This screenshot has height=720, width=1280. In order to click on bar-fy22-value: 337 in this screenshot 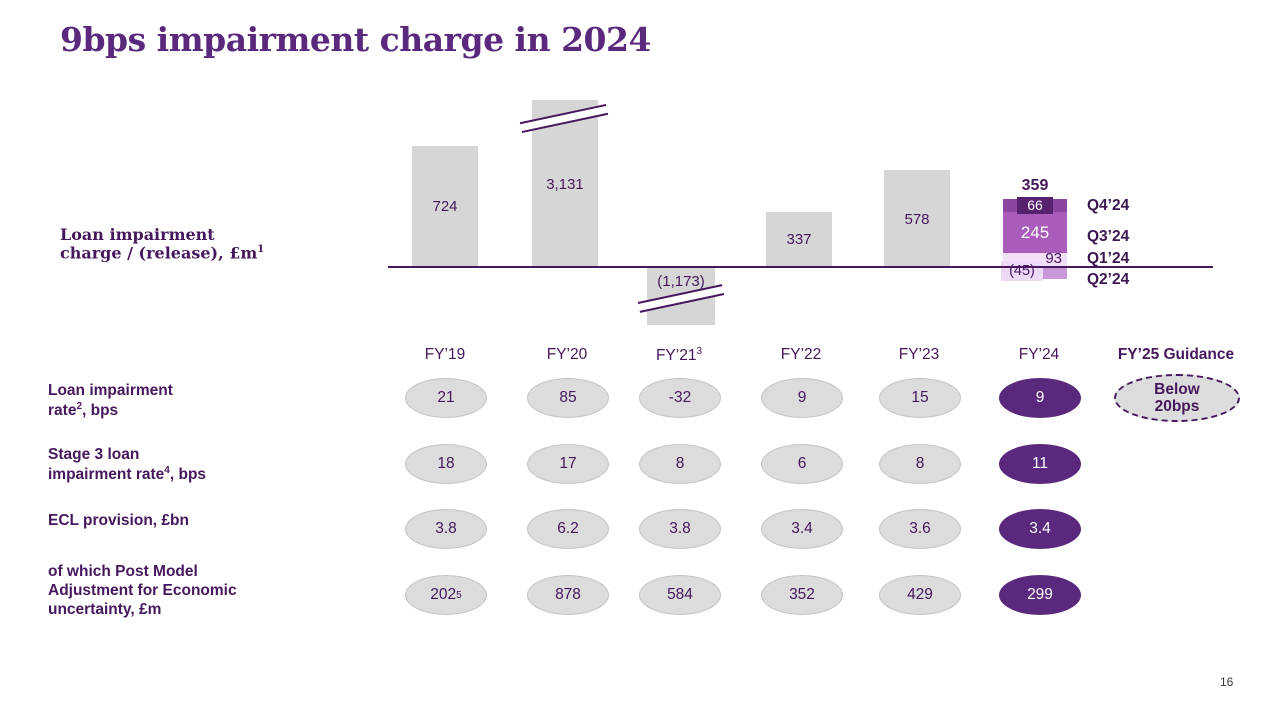, I will do `click(799, 239)`.